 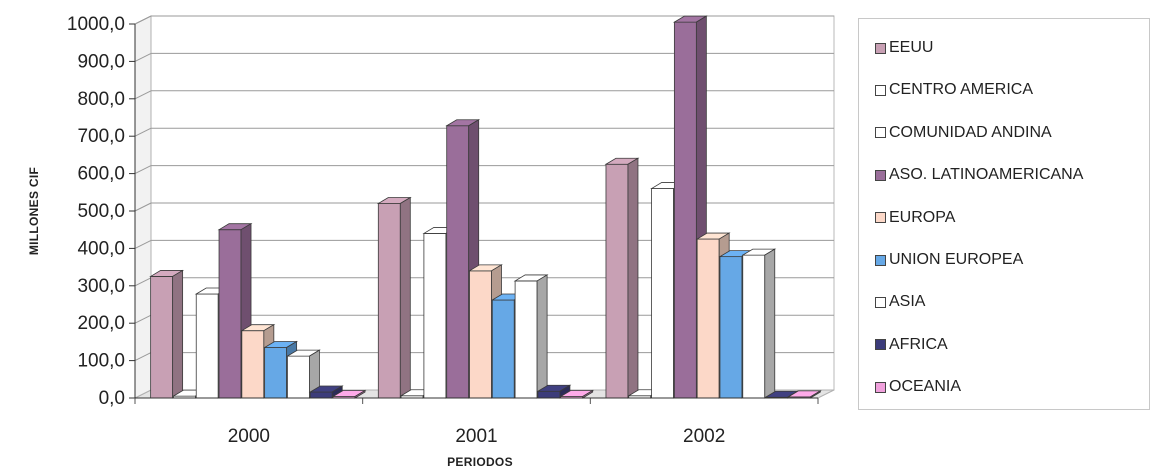 What do you see at coordinates (101, 174) in the screenshot?
I see `y-tick-label: 600,0` at bounding box center [101, 174].